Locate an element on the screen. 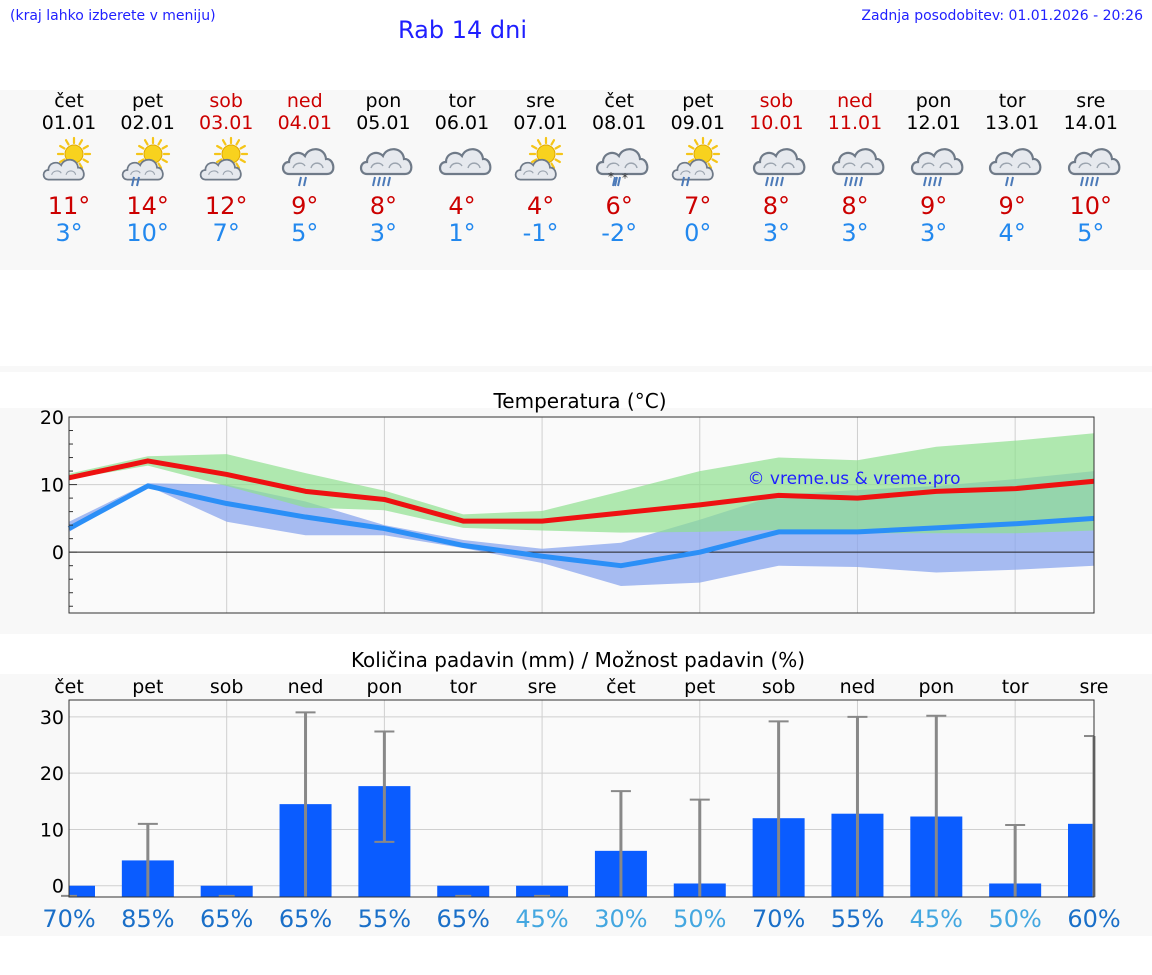  precipitation-probability: 60% is located at coordinates (1093, 919).